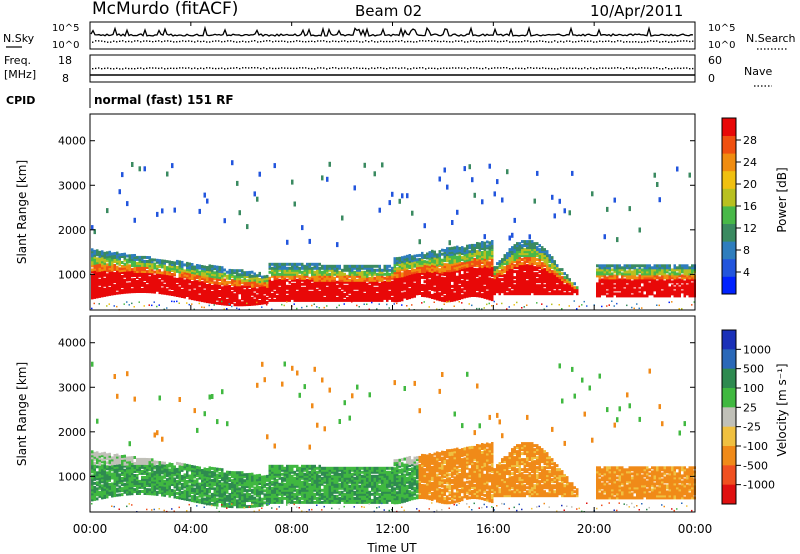  I want to click on nave-label: Nave, so click(758, 71).